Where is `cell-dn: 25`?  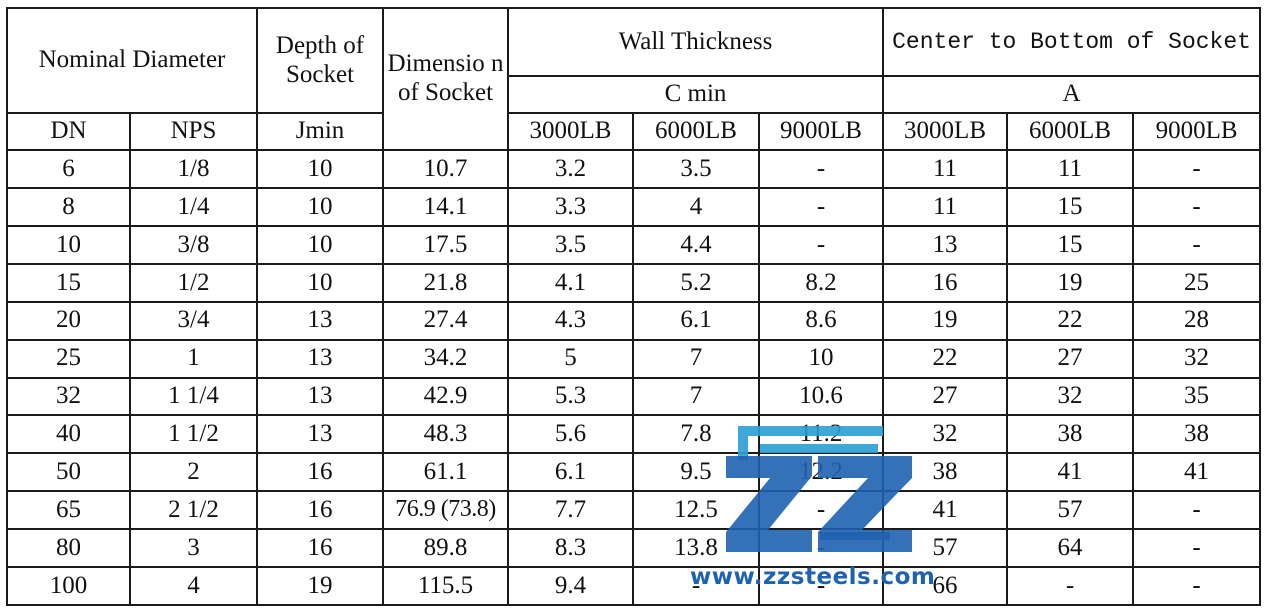 cell-dn: 25 is located at coordinates (68, 358).